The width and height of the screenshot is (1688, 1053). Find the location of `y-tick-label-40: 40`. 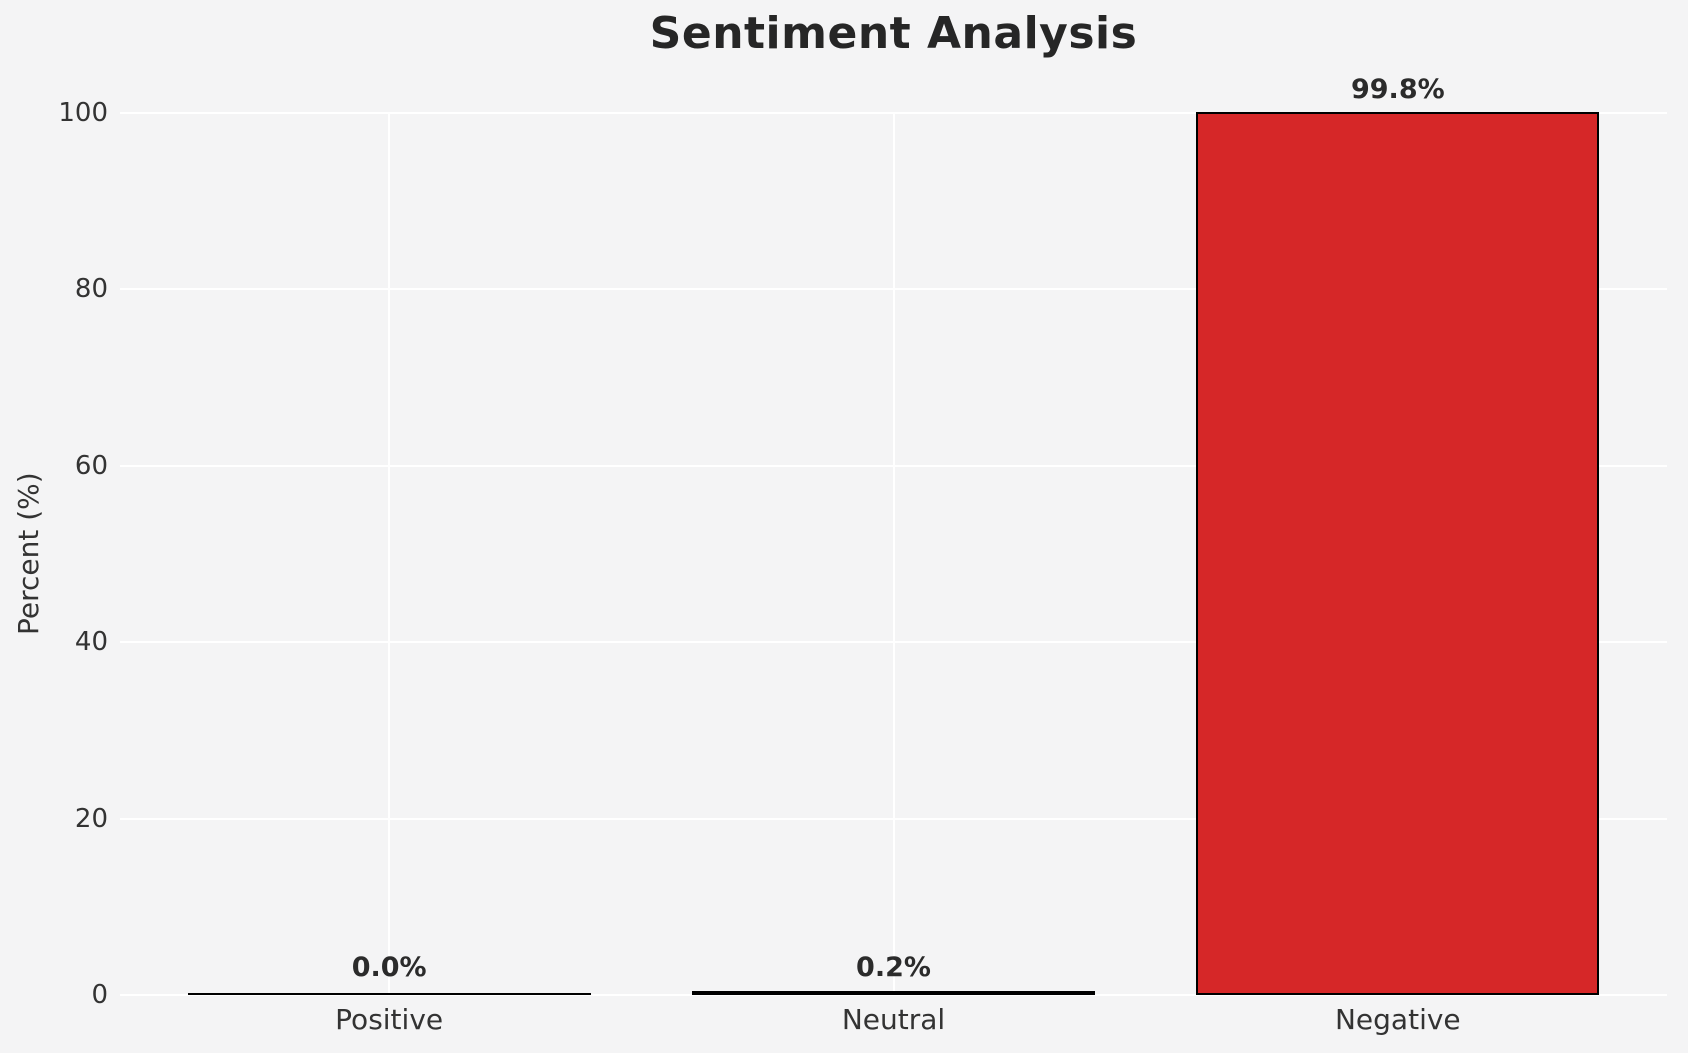

y-tick-label-40: 40 is located at coordinates (91, 642).